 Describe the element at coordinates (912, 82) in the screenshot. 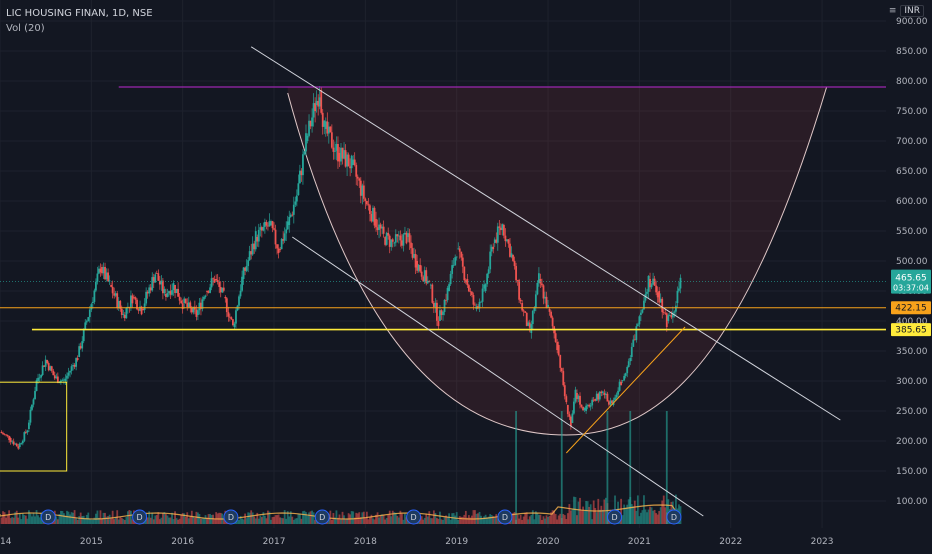

I see `y-tick-label: 800.00` at that location.